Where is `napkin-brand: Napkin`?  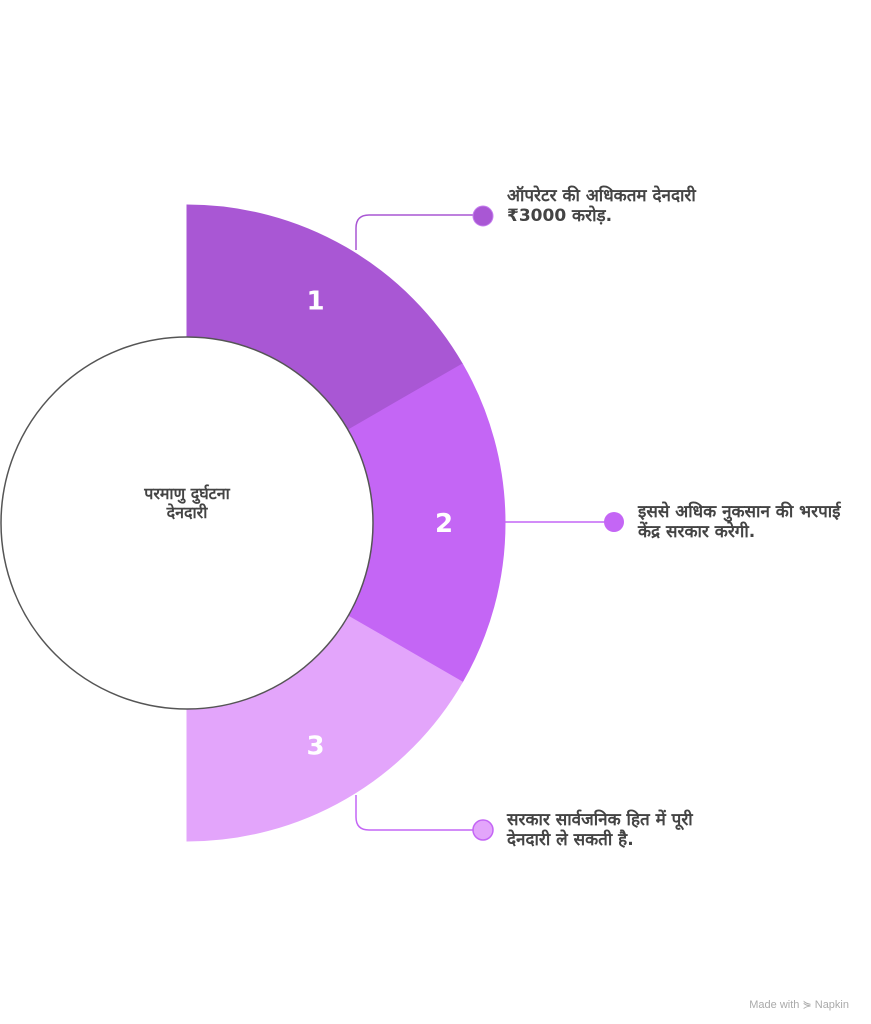
napkin-brand: Napkin is located at coordinates (831, 1005).